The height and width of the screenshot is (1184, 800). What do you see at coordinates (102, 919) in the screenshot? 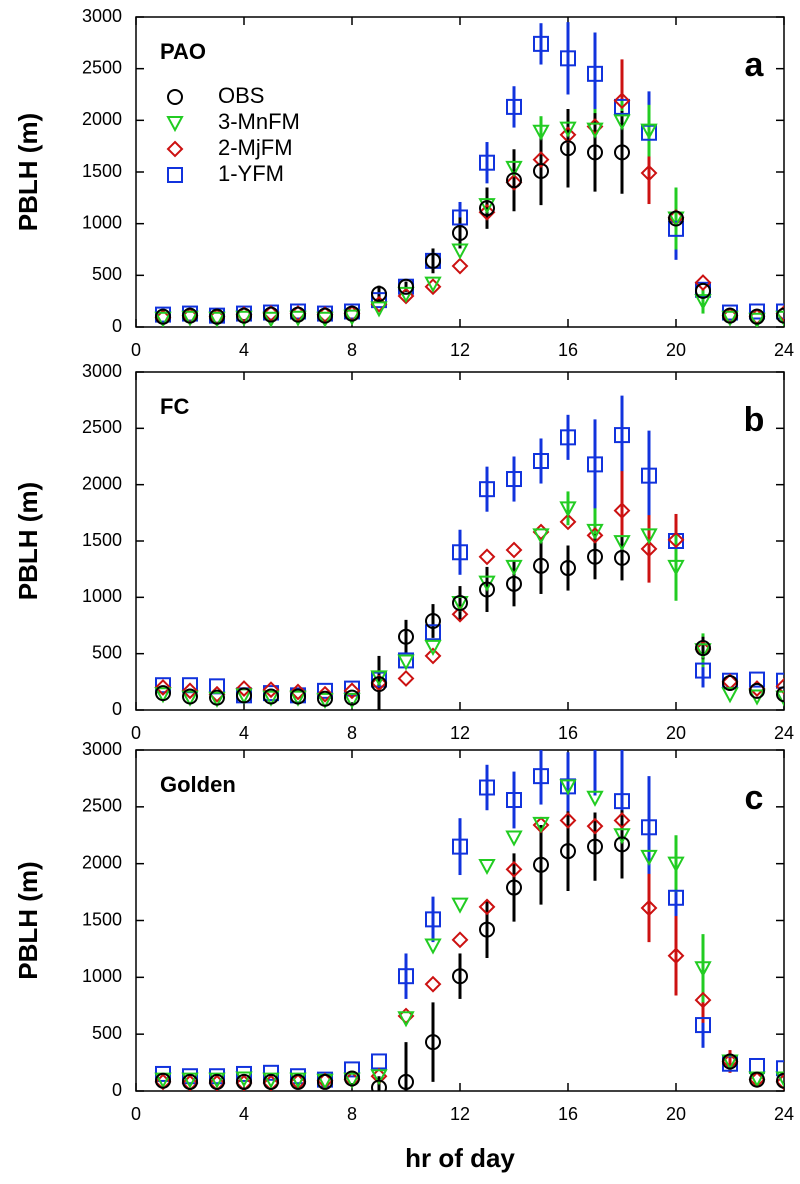
I see `y-tick-label: 1500` at bounding box center [102, 919].